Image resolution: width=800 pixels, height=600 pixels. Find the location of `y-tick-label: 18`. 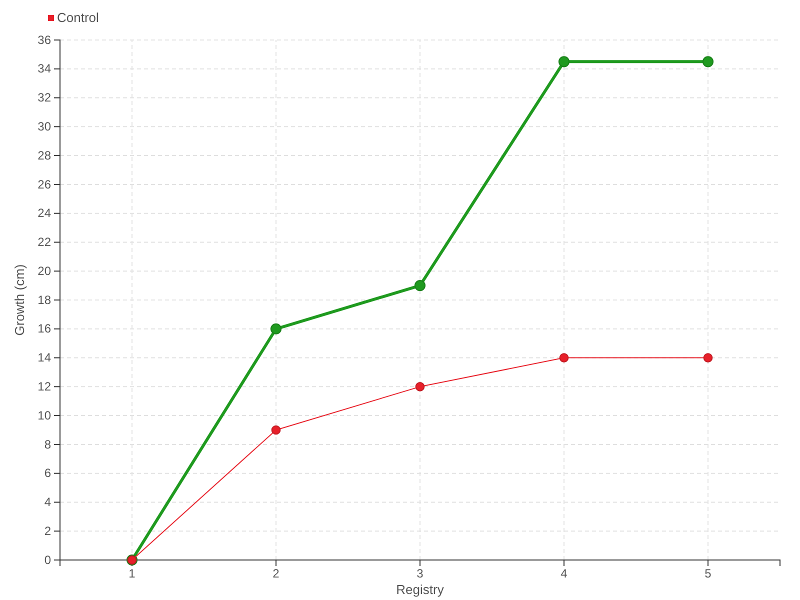

y-tick-label: 18 is located at coordinates (45, 299).